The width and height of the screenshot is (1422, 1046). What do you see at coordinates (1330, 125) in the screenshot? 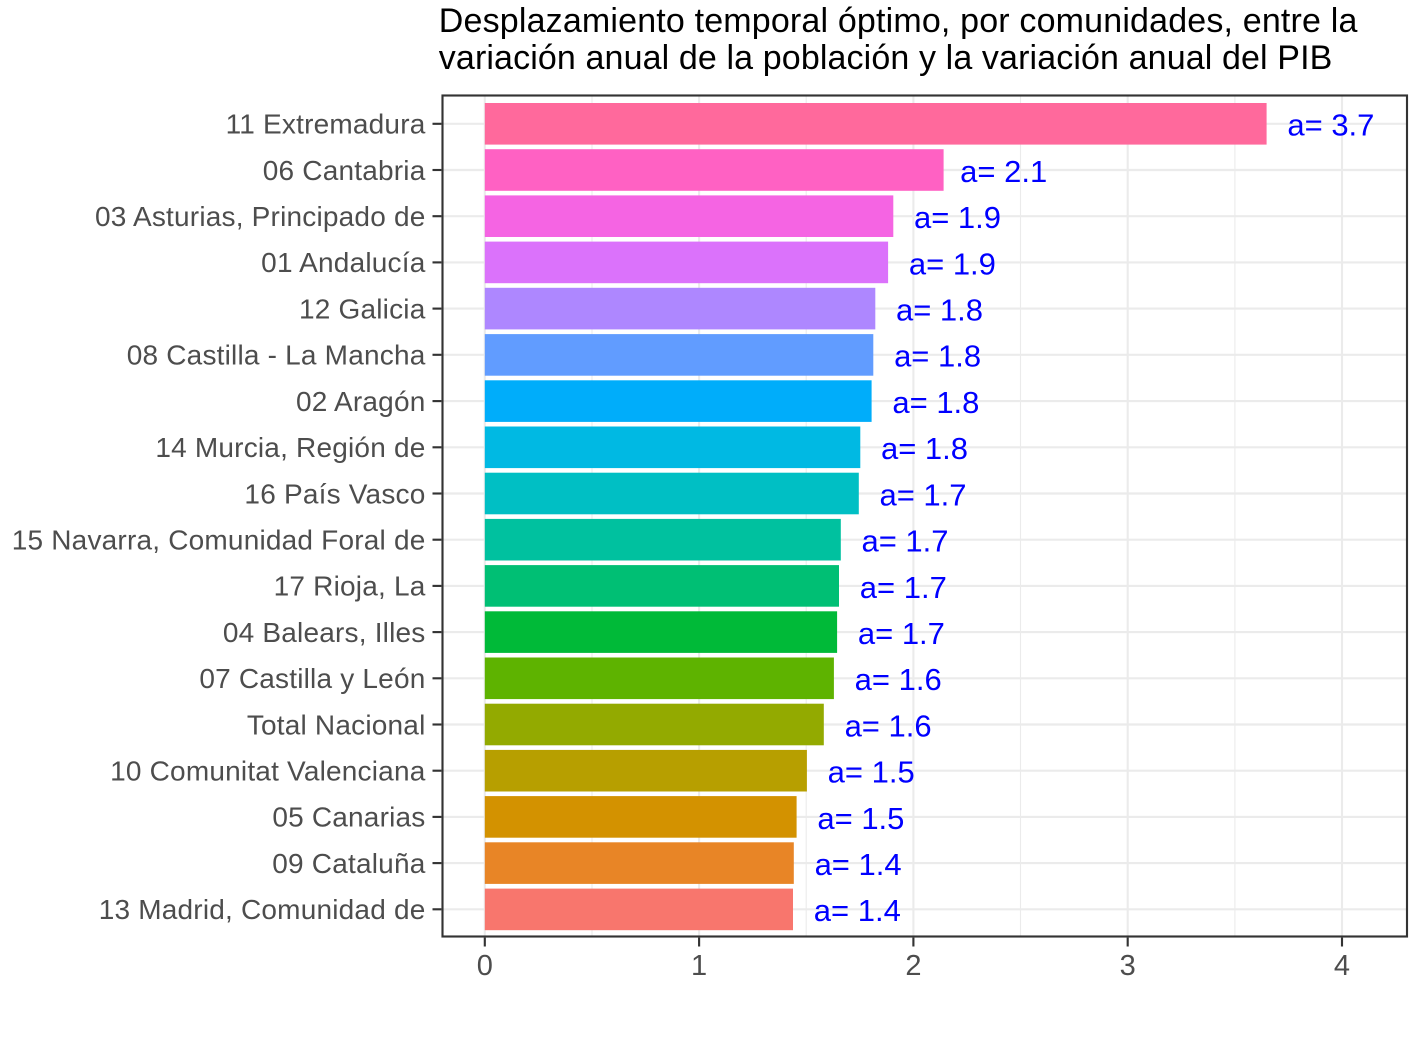
I see `svg-text: a= 3.7` at bounding box center [1330, 125].